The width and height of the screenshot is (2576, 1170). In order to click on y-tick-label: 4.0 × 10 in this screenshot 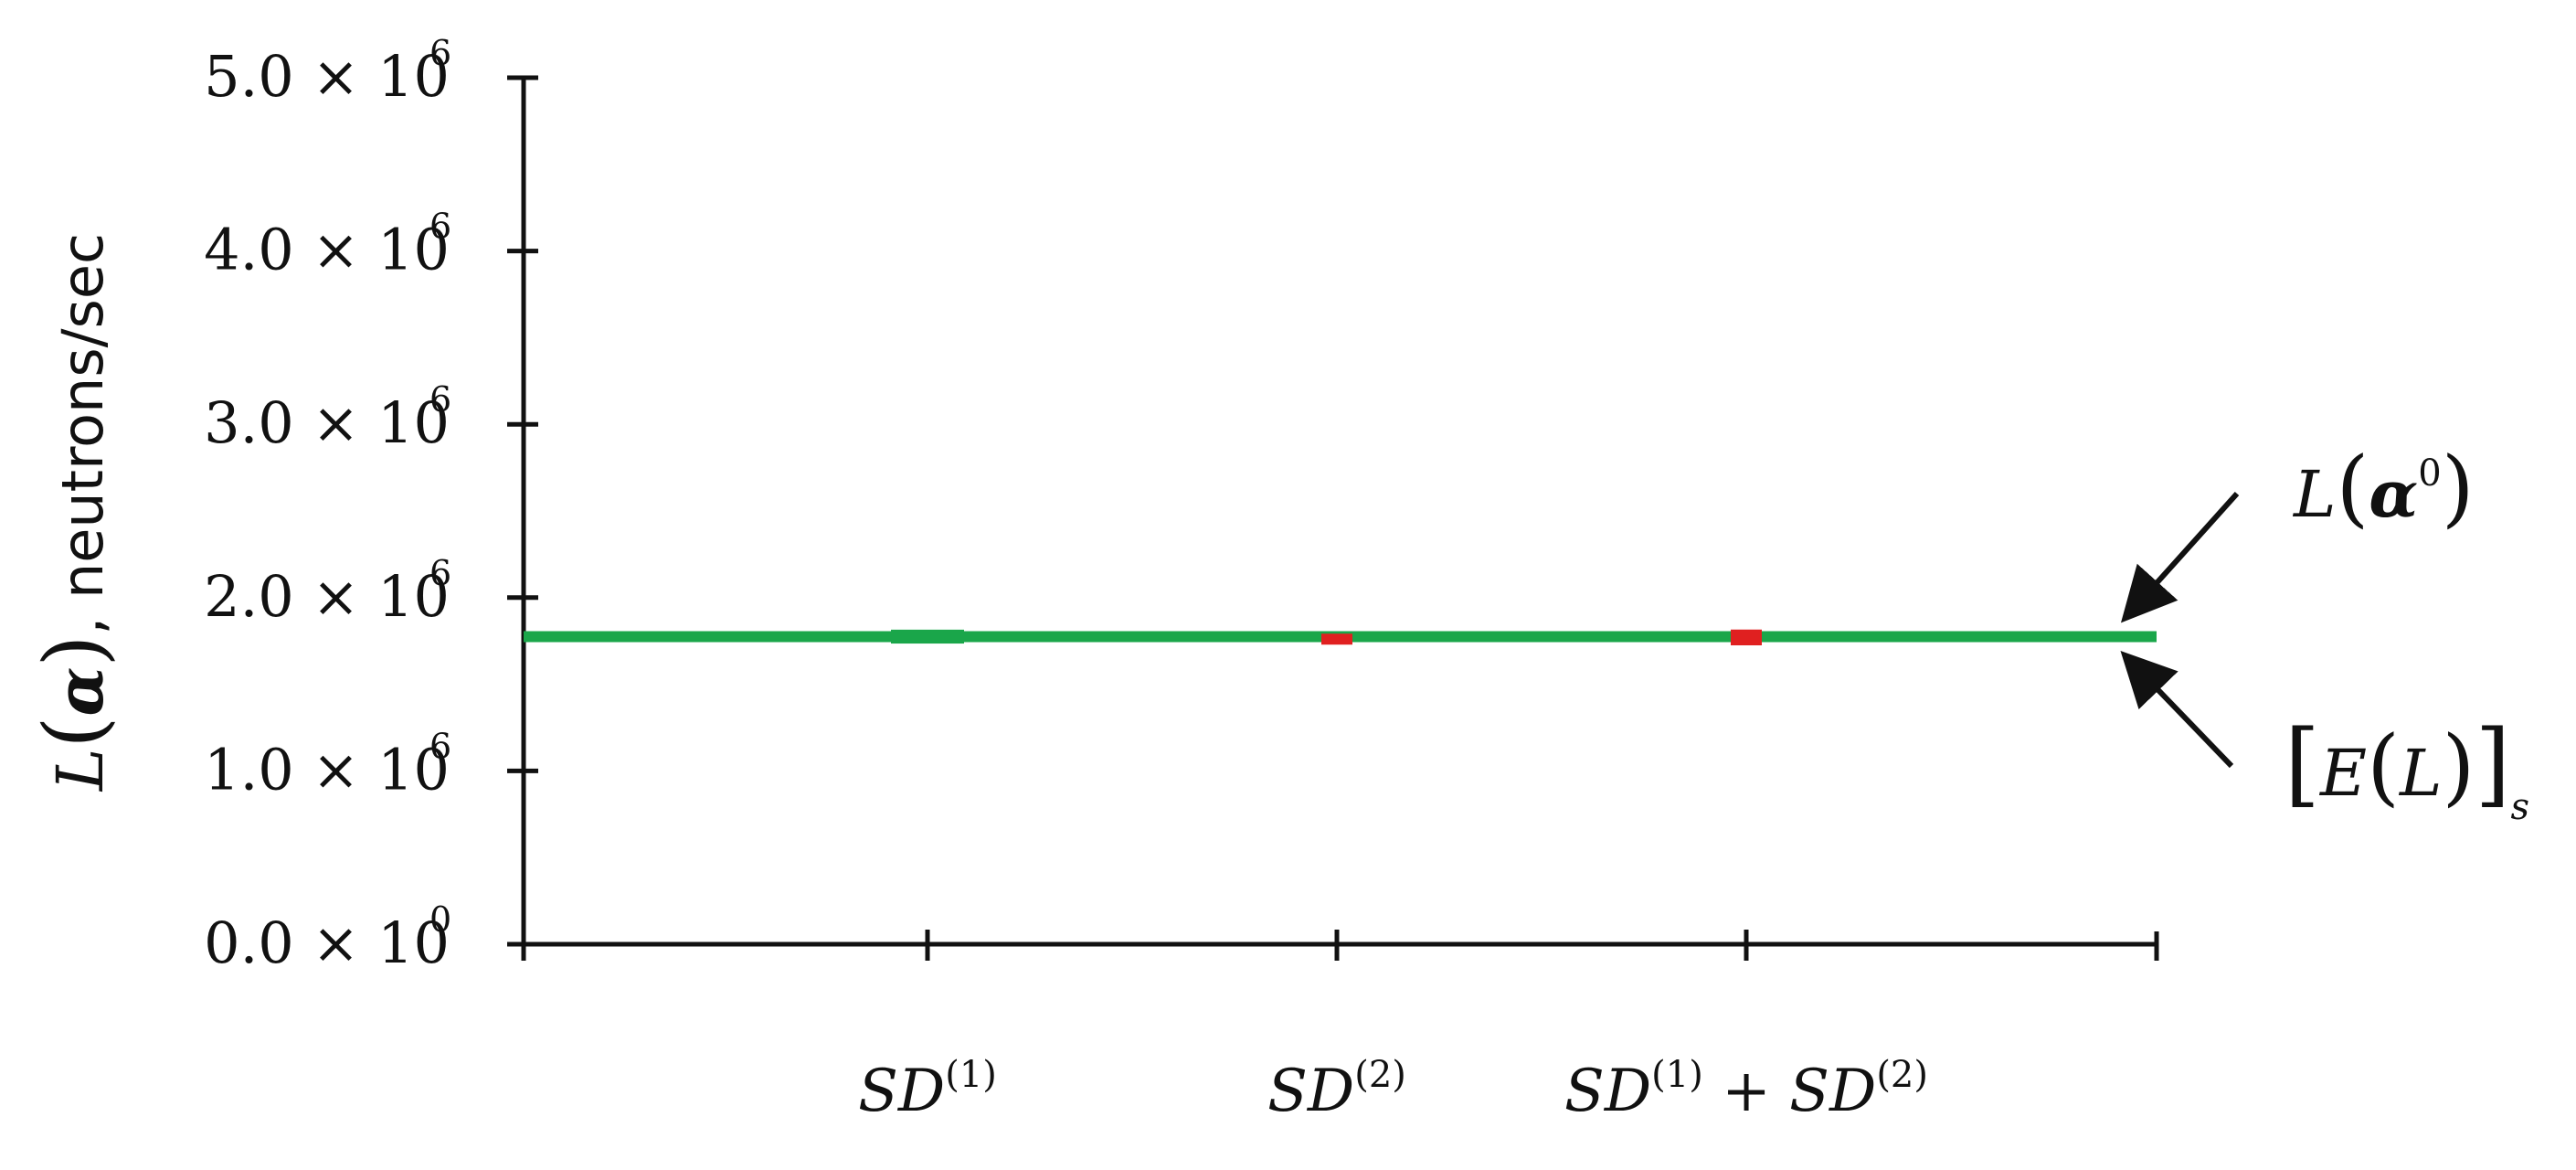, I will do `click(327, 250)`.